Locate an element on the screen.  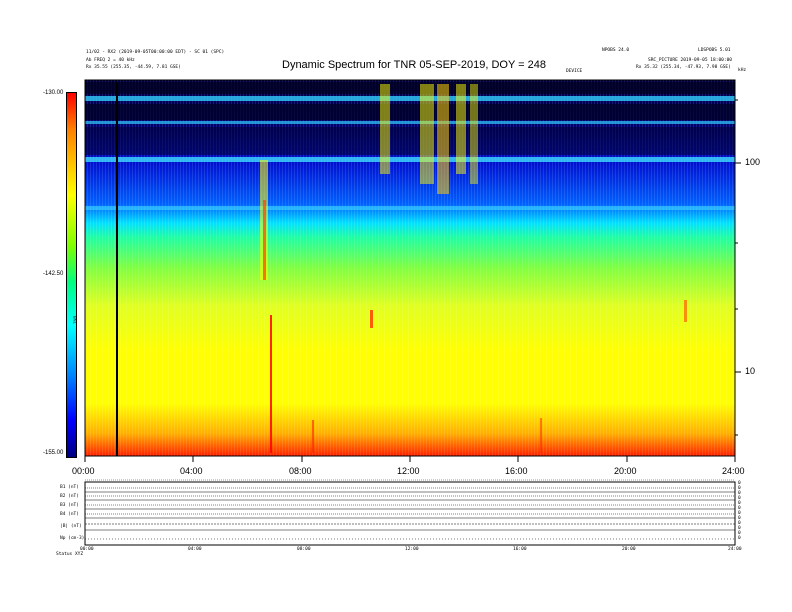
lower-right-ticks: 0 0 0 0 0 0 0 0 0 0 0 0 is located at coordinates (739, 511).